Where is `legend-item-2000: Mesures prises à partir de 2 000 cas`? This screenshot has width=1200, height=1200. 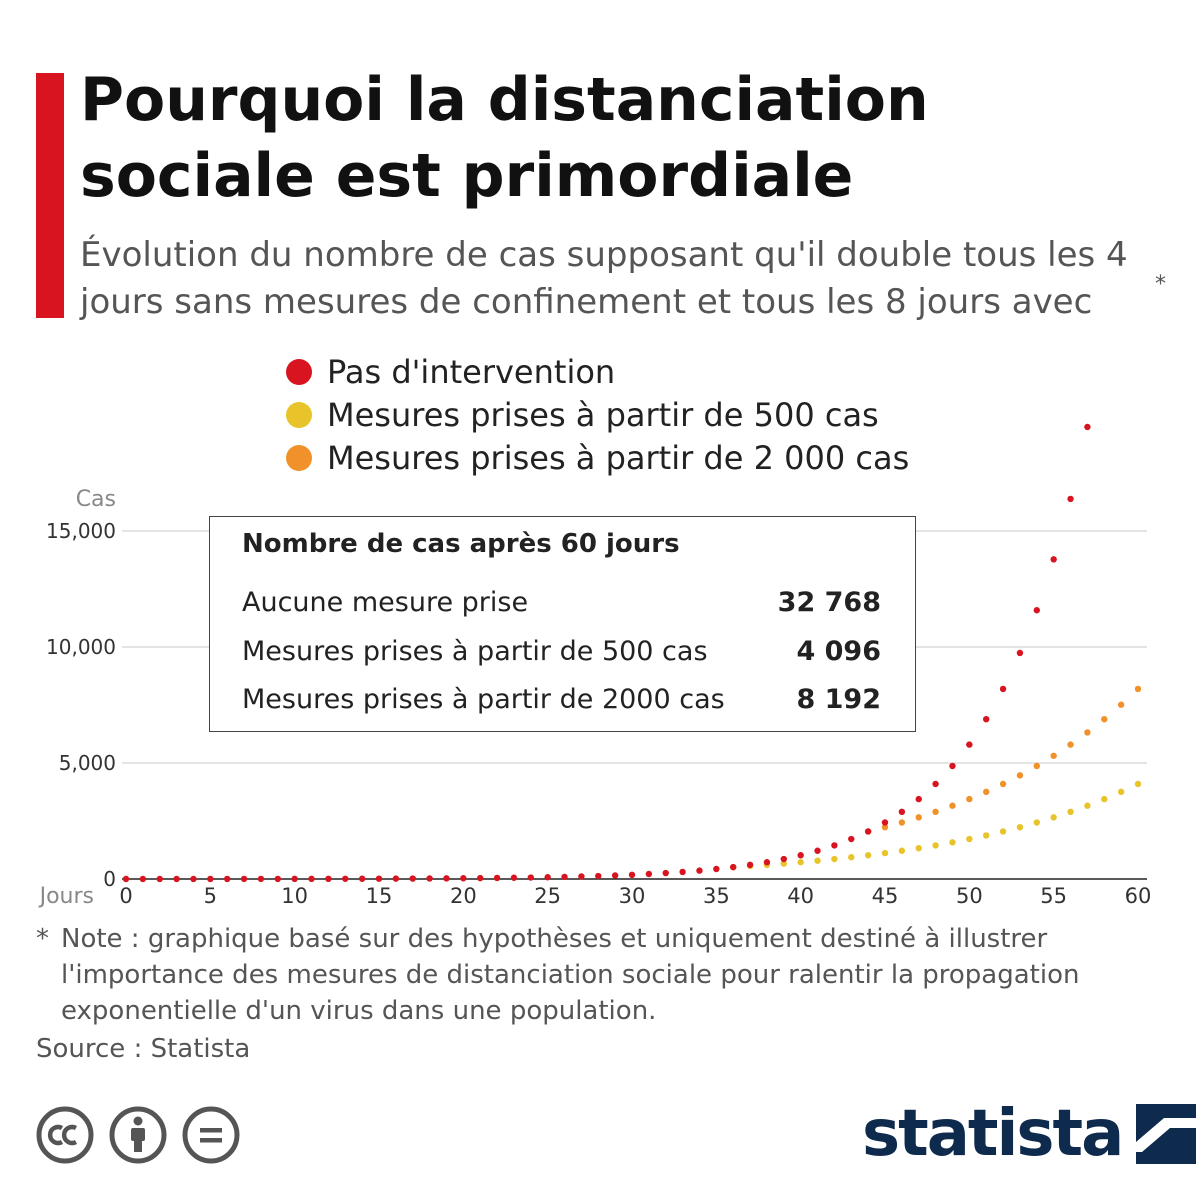
legend-item-2000: Mesures prises à partir de 2 000 cas is located at coordinates (597, 457).